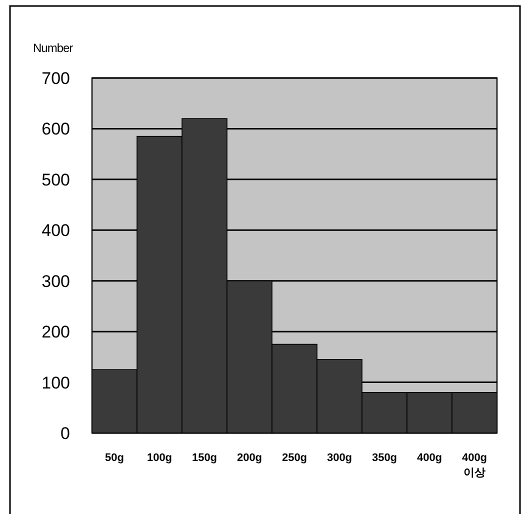 This screenshot has width=531, height=514. I want to click on y-tick-label: 0, so click(65, 433).